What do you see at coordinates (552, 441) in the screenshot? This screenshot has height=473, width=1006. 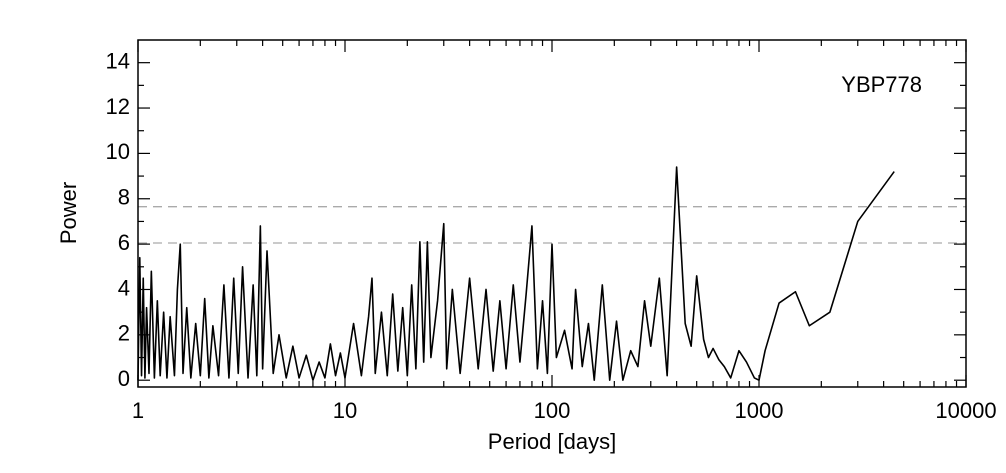 I see `x-axis-label: Period [days]` at bounding box center [552, 441].